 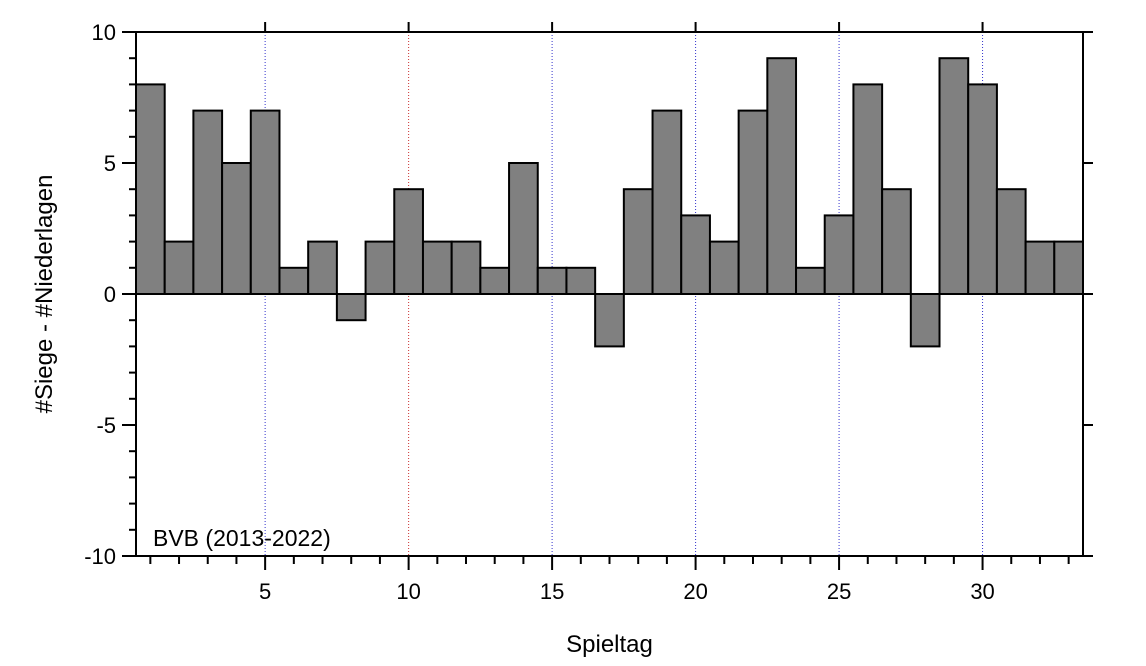 I want to click on y-tick-label: 5, so click(x=110, y=163).